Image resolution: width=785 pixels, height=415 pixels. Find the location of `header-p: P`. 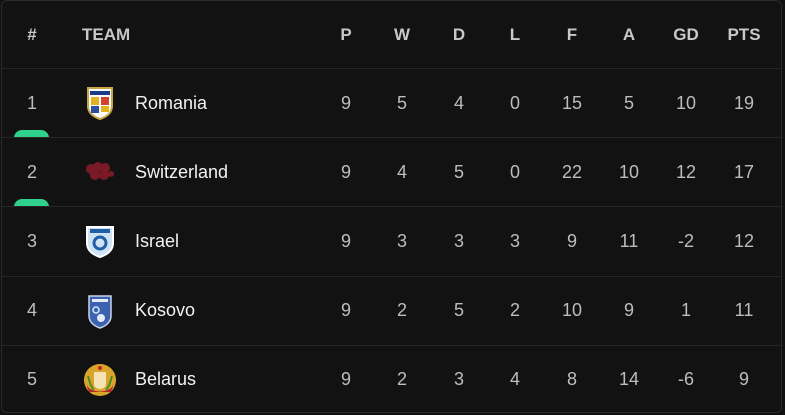

header-p: P is located at coordinates (346, 34).